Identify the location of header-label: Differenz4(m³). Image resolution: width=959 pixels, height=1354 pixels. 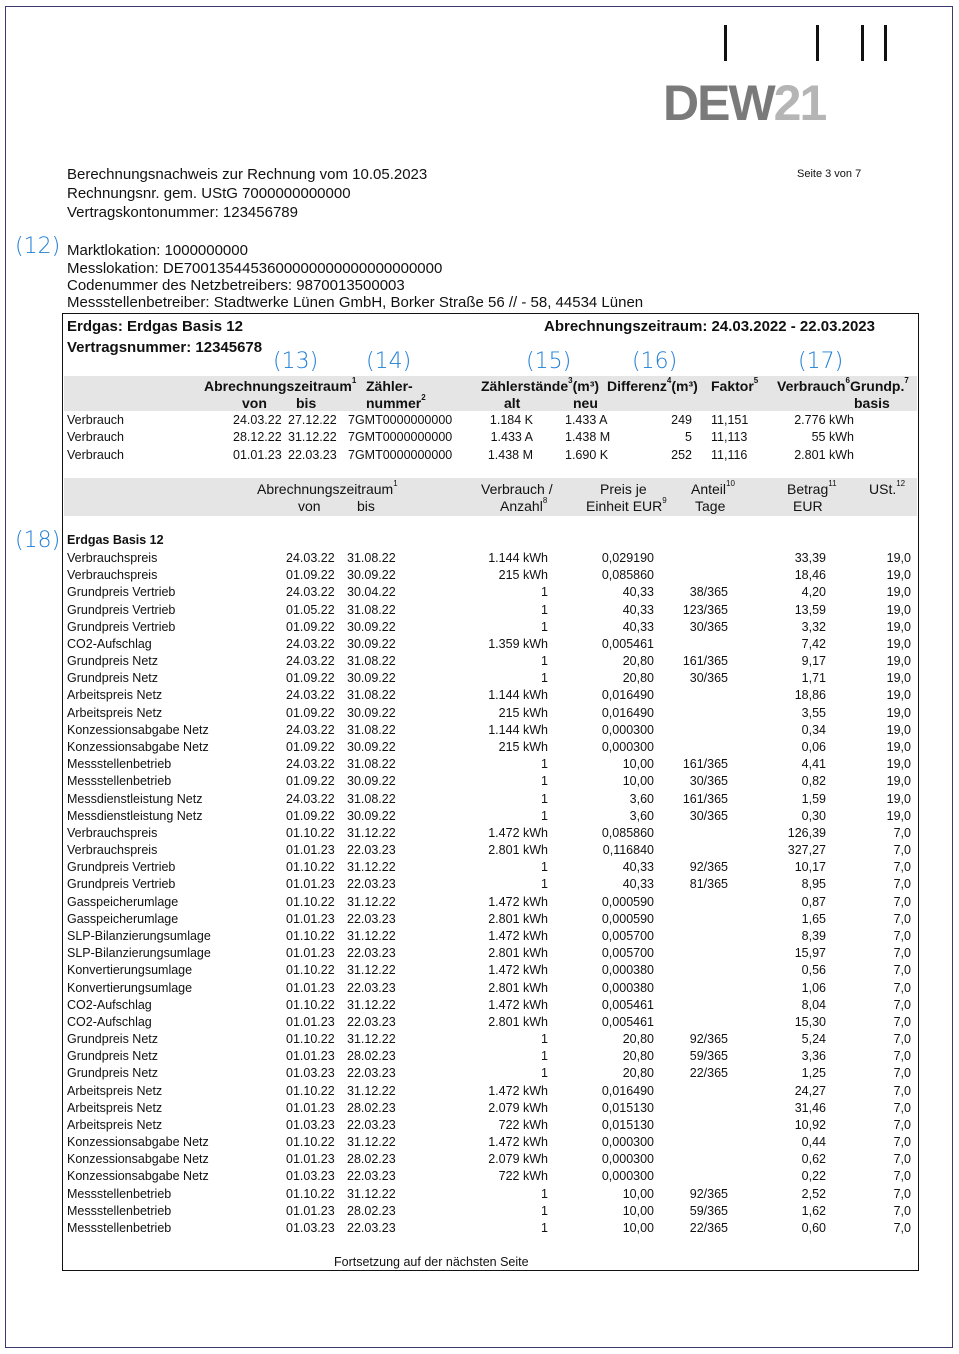
(652, 385).